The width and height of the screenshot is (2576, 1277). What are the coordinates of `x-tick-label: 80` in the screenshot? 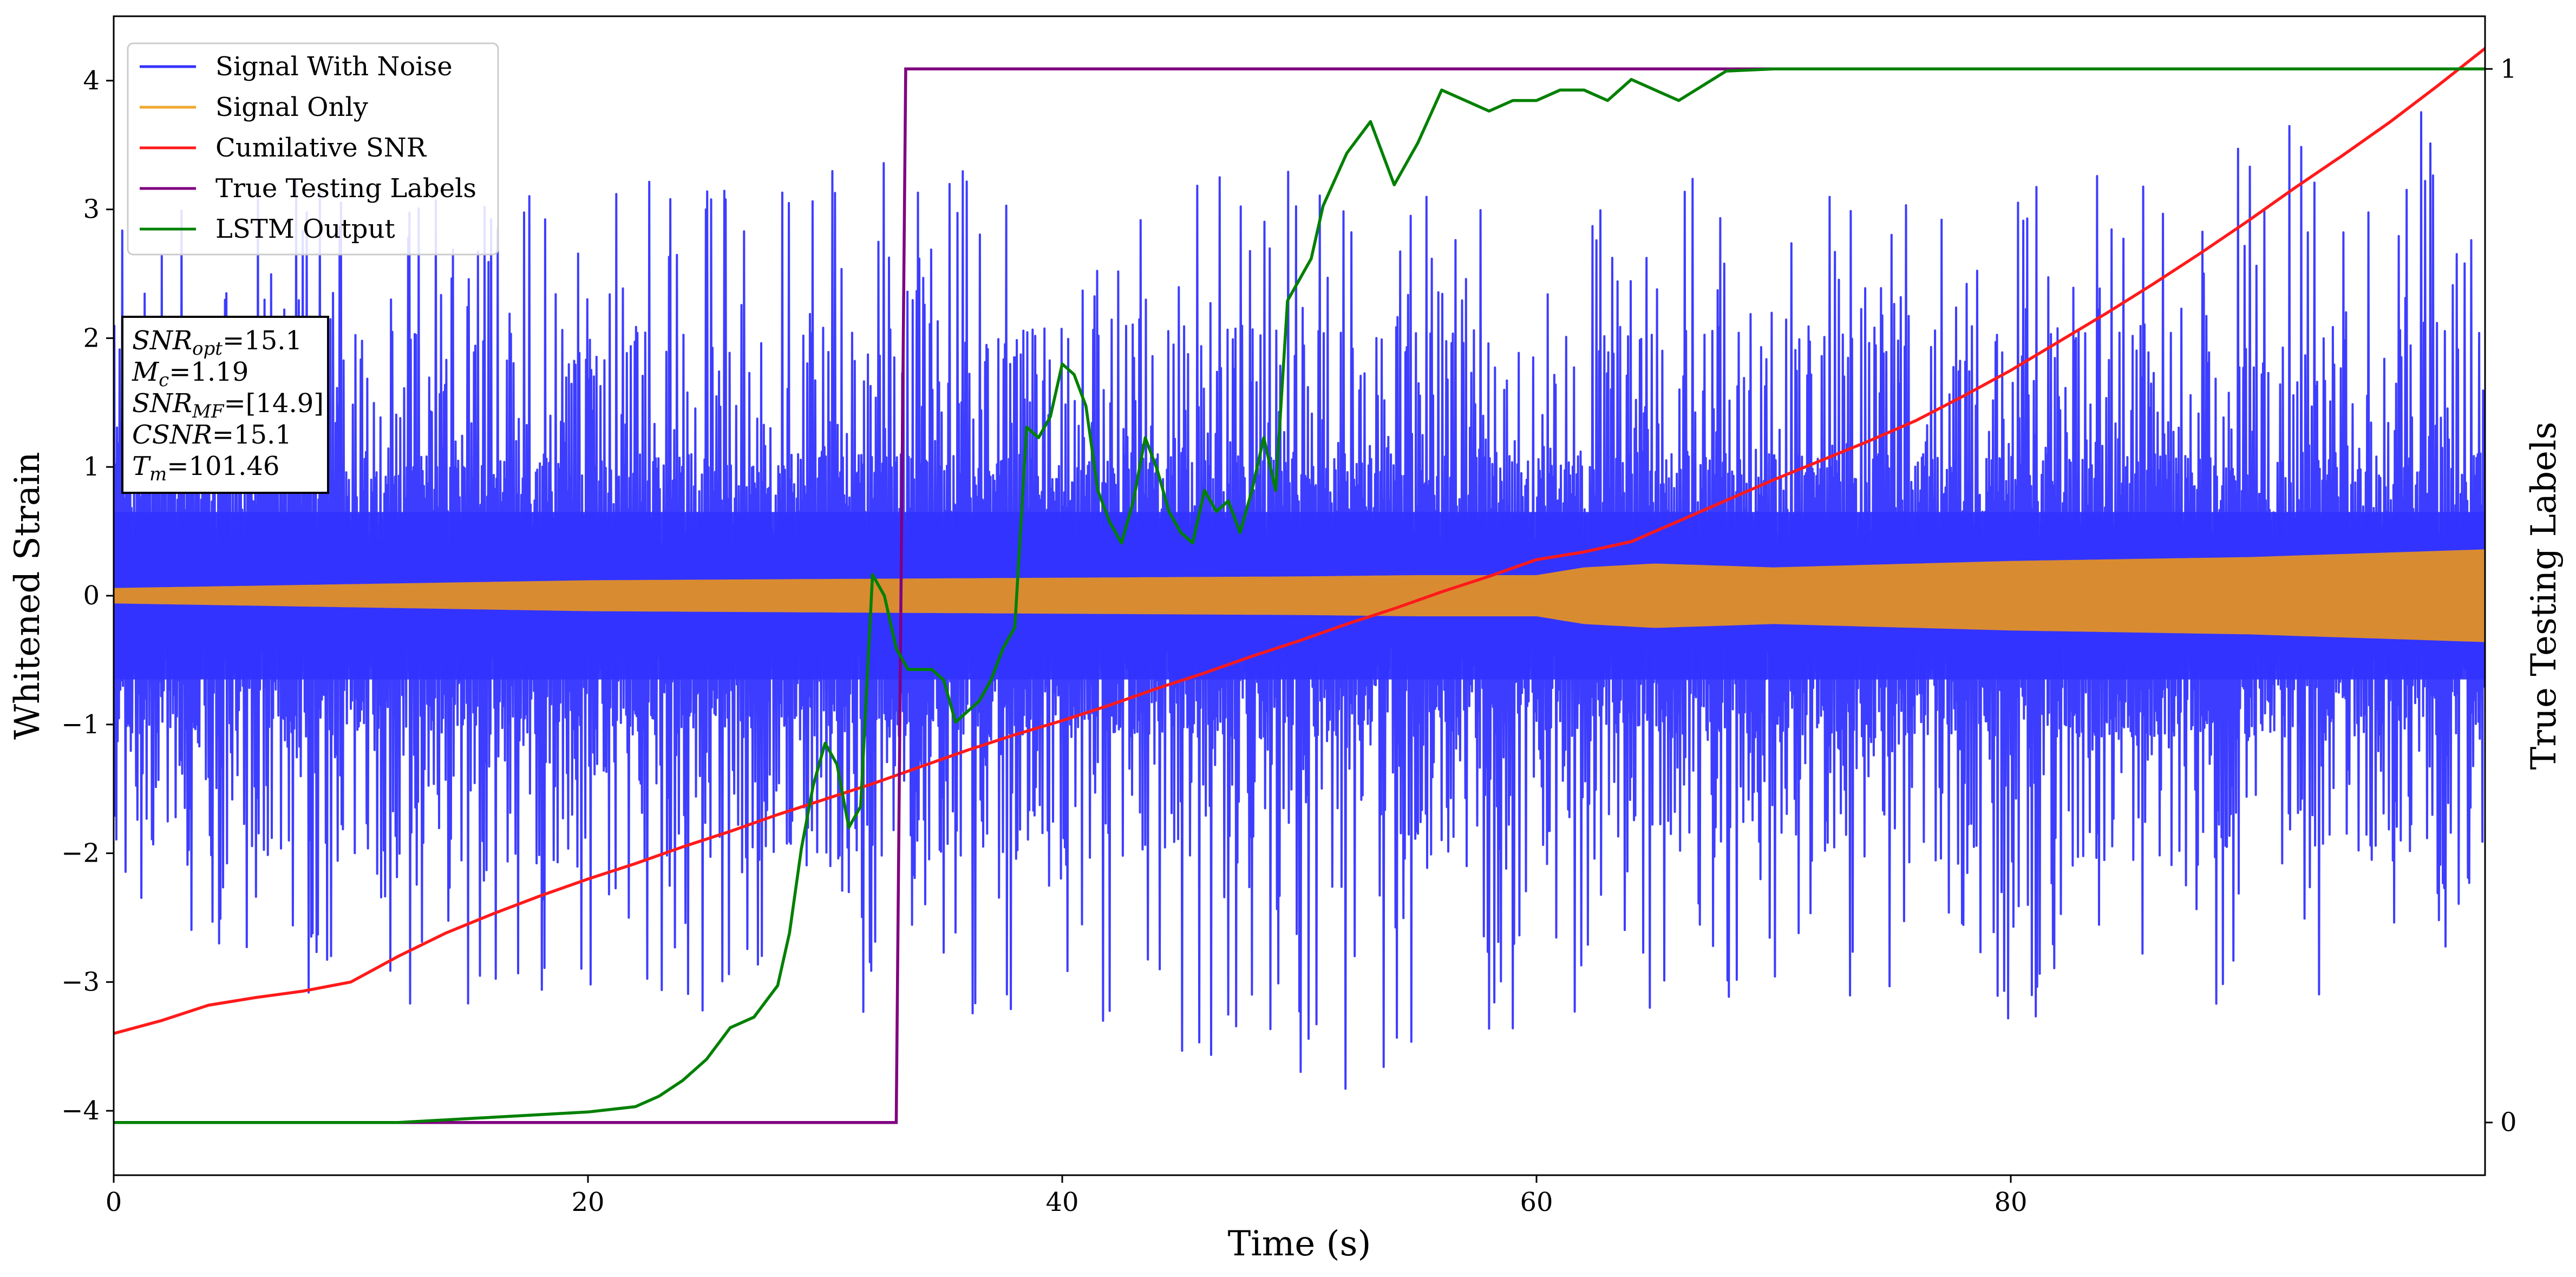 It's located at (2010, 1202).